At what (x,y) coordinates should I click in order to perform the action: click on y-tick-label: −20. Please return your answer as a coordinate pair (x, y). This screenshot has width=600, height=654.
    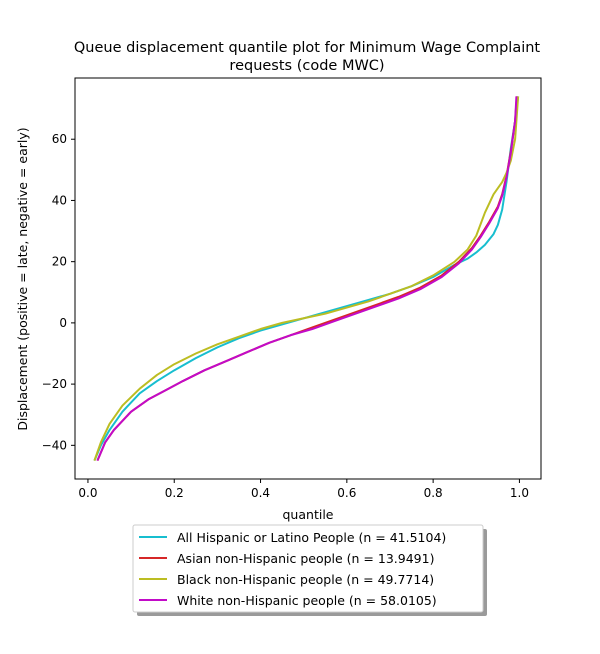
    Looking at the image, I should click on (54, 384).